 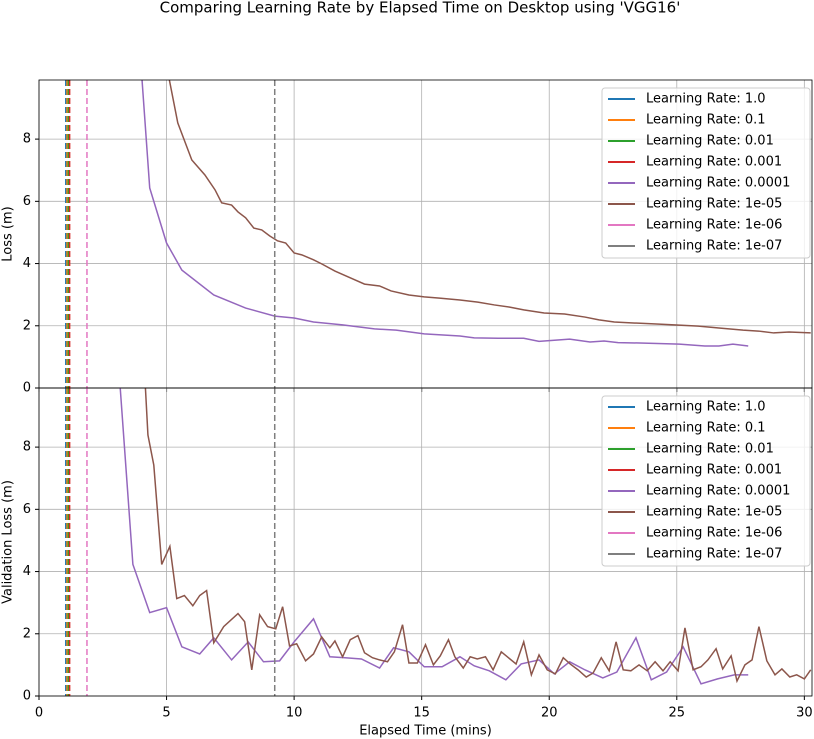 I want to click on x-tick-label: 0, so click(x=39, y=713).